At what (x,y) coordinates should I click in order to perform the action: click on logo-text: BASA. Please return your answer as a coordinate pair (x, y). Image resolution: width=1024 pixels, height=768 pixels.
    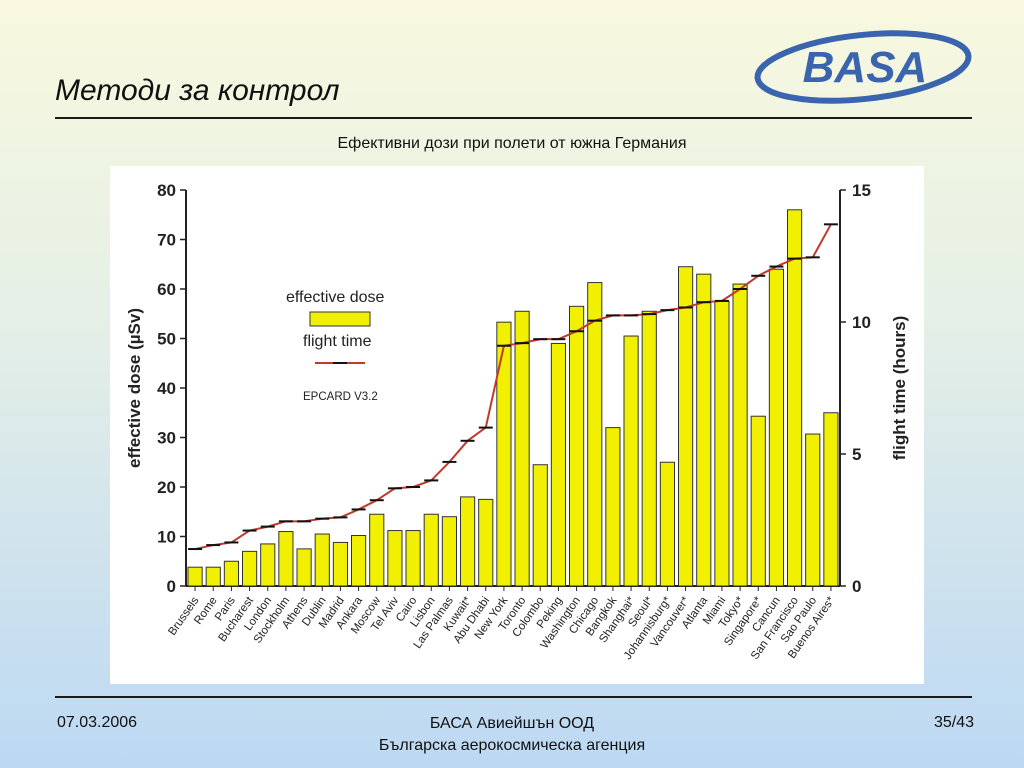
    Looking at the image, I should click on (865, 67).